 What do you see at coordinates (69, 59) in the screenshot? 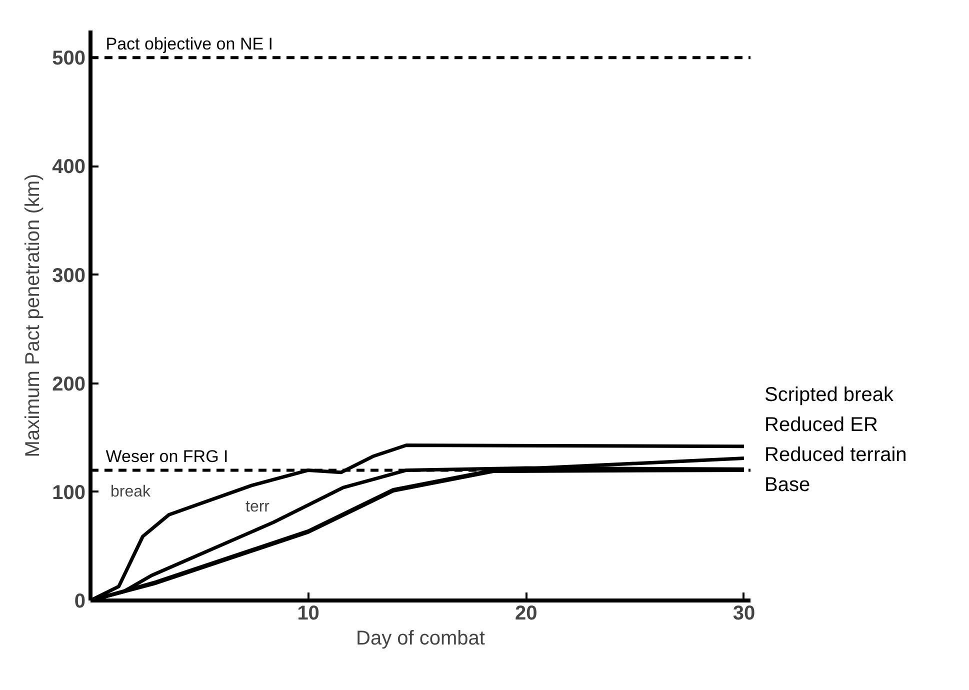
I see `y-tick-label: 500` at bounding box center [69, 59].